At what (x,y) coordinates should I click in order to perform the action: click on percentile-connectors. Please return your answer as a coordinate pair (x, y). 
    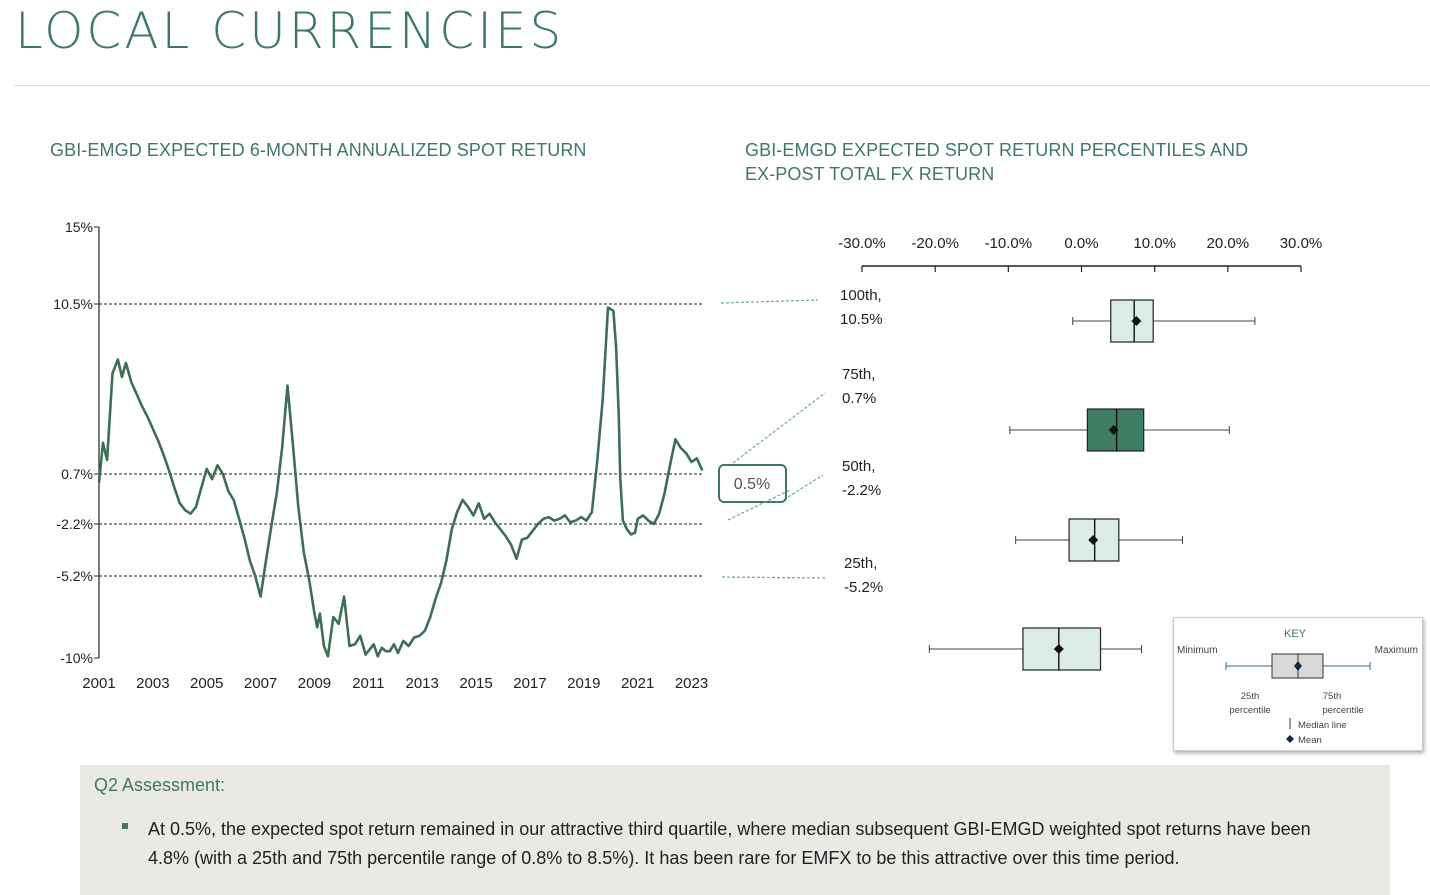
    Looking at the image, I should click on (774, 439).